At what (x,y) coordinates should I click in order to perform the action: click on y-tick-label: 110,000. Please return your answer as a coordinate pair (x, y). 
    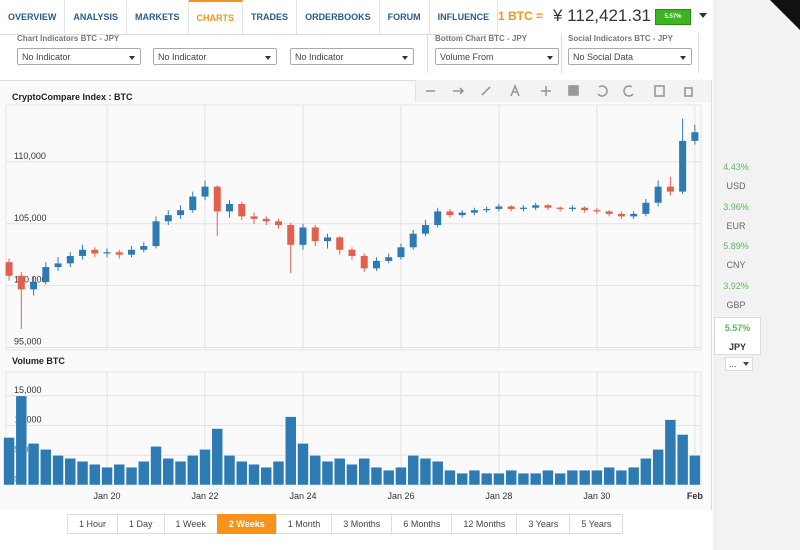
    Looking at the image, I should click on (30, 156).